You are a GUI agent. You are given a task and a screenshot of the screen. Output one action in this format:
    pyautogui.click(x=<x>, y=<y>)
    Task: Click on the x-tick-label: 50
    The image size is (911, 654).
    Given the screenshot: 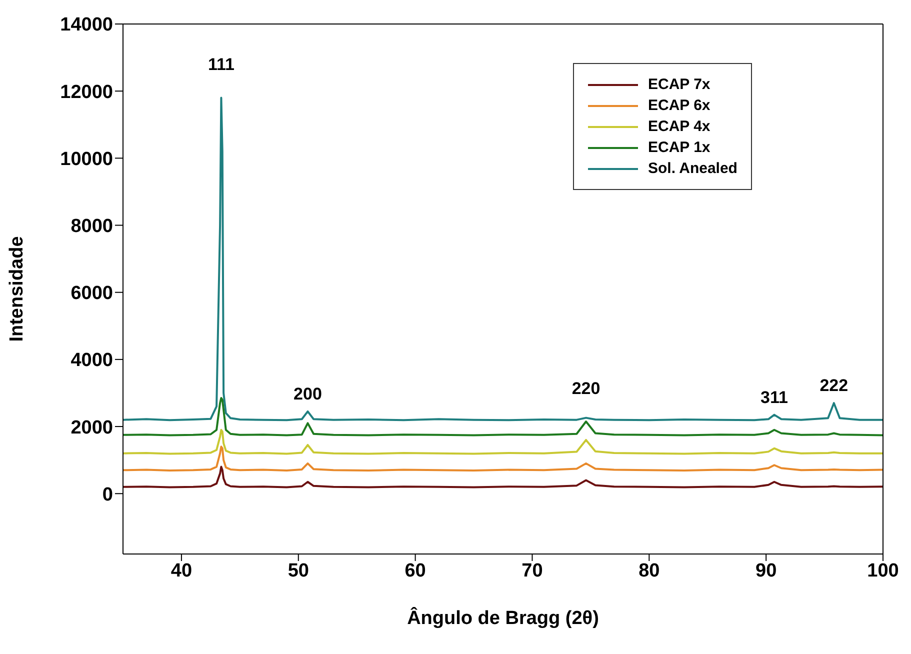 What is the action you would take?
    pyautogui.click(x=298, y=571)
    